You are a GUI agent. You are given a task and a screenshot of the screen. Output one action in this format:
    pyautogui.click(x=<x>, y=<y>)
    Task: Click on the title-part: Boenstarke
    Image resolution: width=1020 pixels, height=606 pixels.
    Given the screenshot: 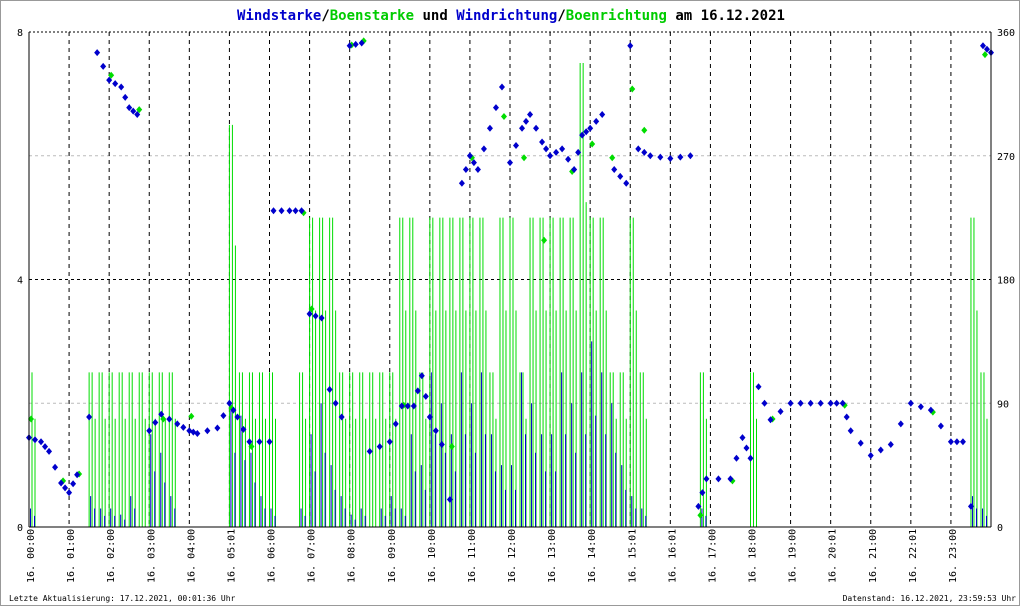 What is the action you would take?
    pyautogui.click(x=372, y=16)
    